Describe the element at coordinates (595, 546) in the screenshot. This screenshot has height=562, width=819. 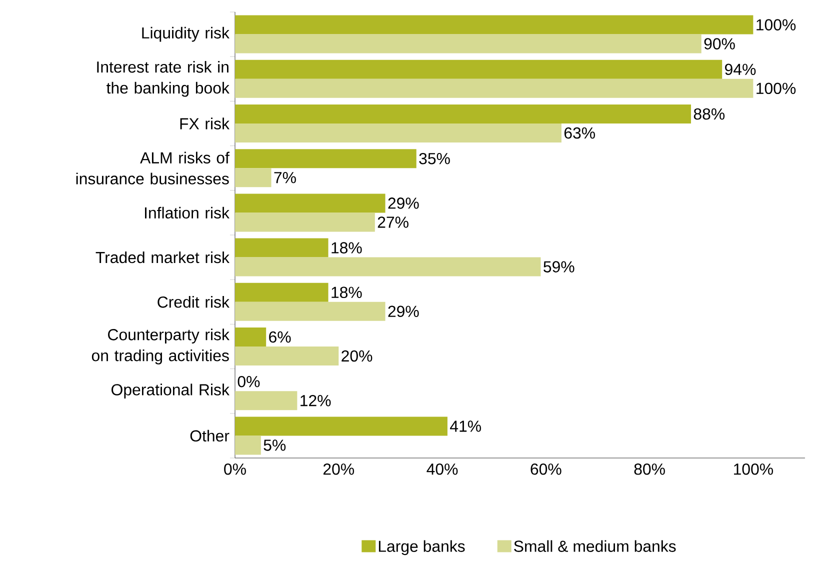
I see `legend-label: Small & medium banks` at that location.